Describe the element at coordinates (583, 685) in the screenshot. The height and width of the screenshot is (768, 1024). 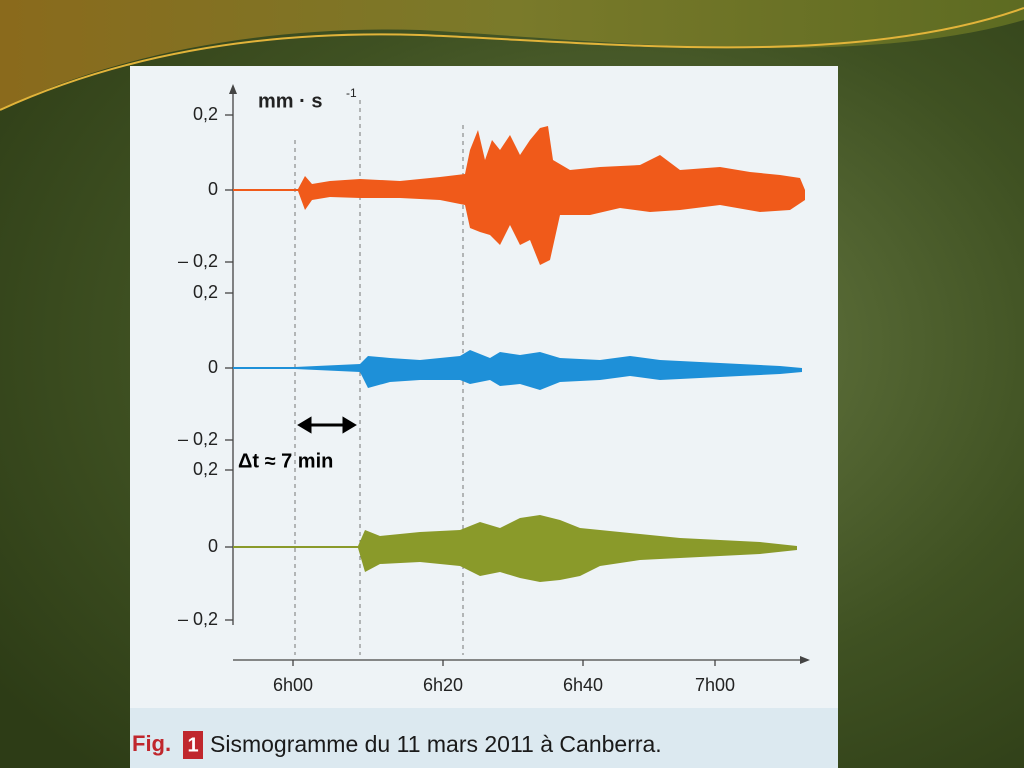
I see `time-label: 6h40` at that location.